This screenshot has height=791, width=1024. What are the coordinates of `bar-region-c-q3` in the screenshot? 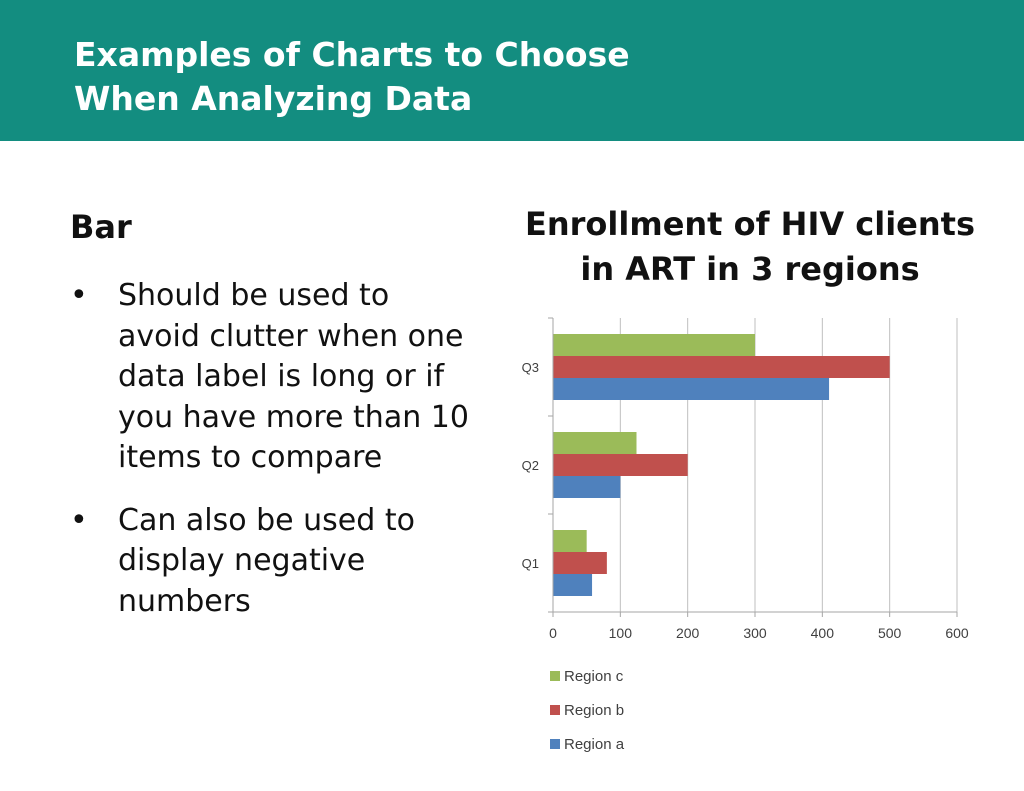 It's located at (654, 345).